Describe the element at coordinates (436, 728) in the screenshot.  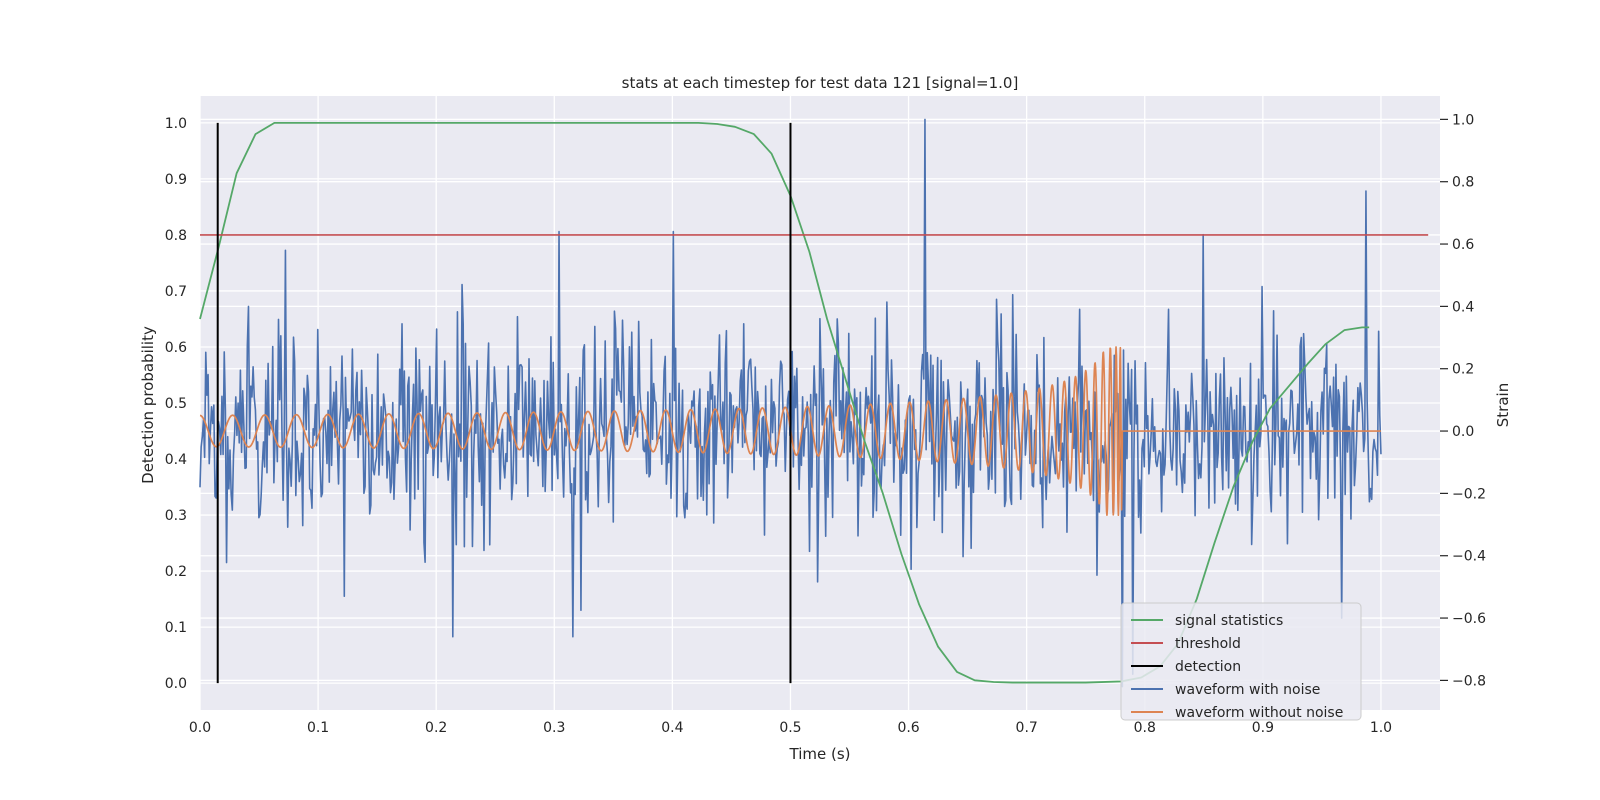
I see `x-tick-label: 0.2` at that location.